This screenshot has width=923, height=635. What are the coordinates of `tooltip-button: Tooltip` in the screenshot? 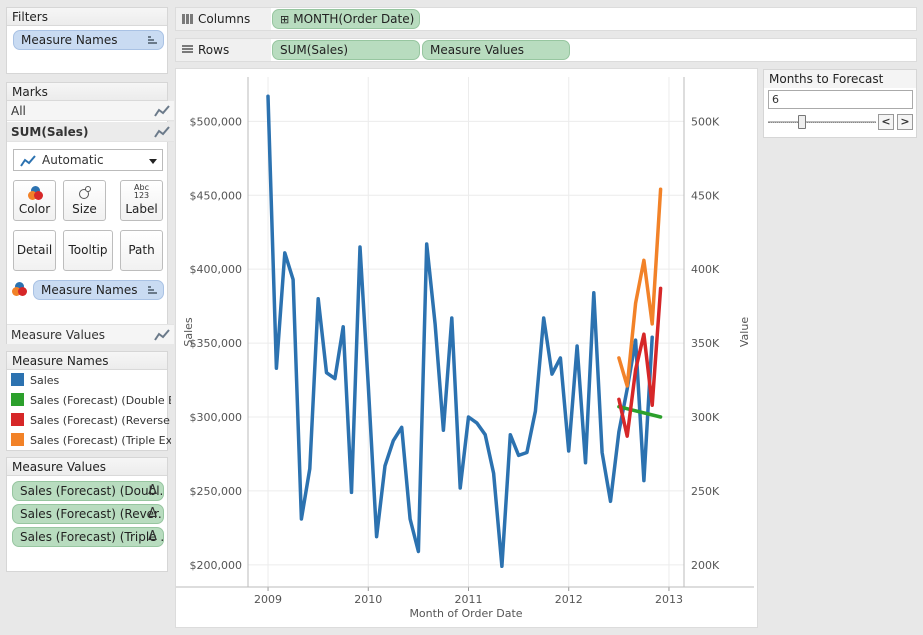 It's located at (88, 250).